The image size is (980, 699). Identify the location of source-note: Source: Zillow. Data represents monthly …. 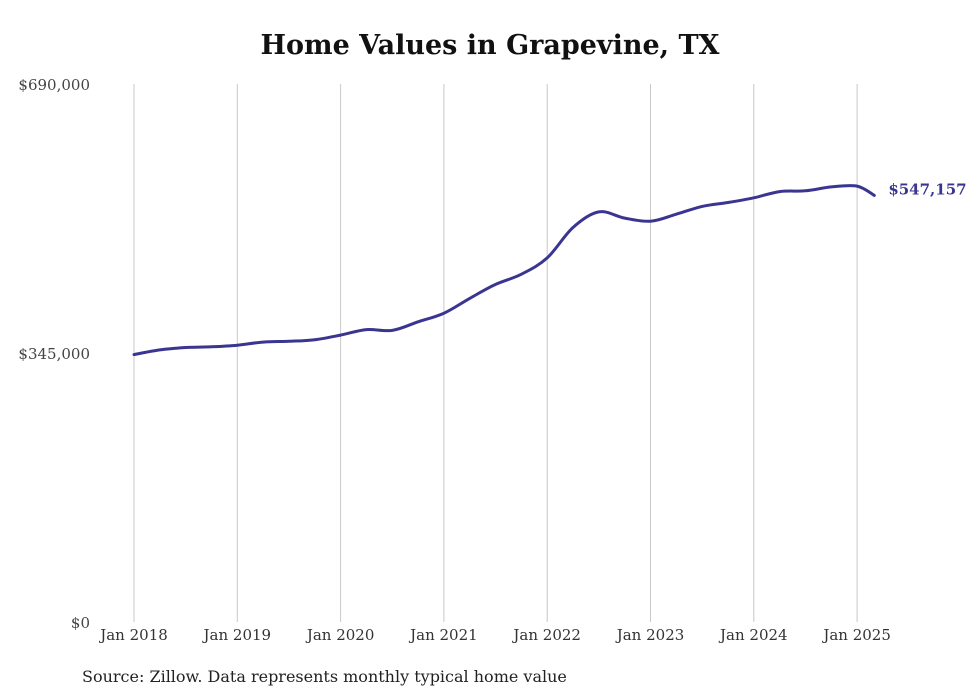
(324, 676).